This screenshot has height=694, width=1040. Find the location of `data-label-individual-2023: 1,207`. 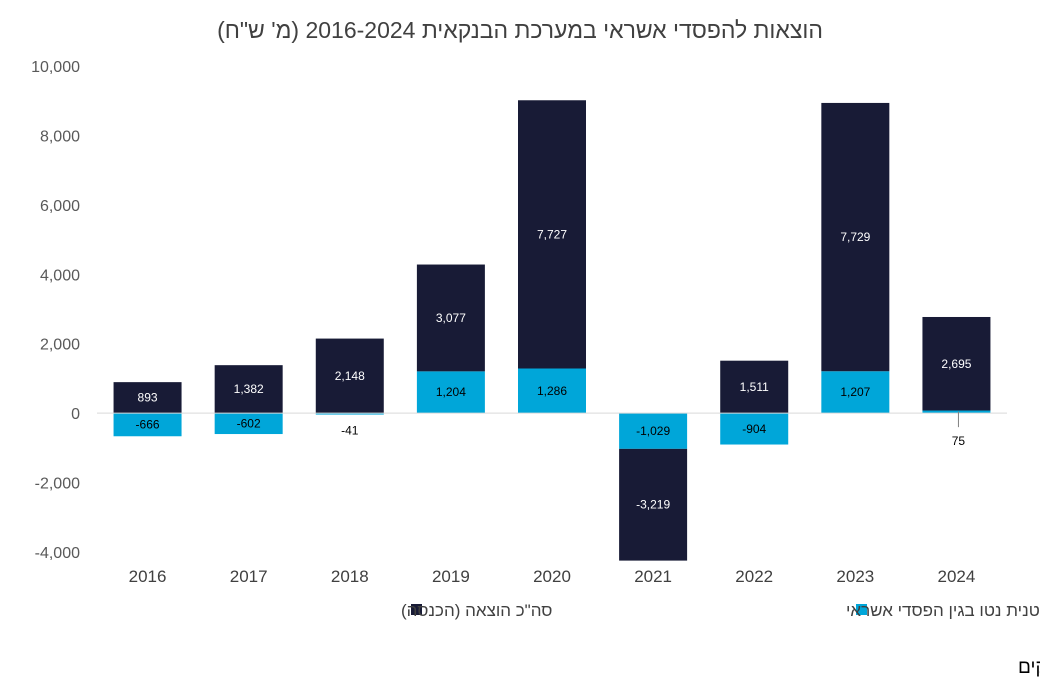

data-label-individual-2023: 1,207 is located at coordinates (855, 392).